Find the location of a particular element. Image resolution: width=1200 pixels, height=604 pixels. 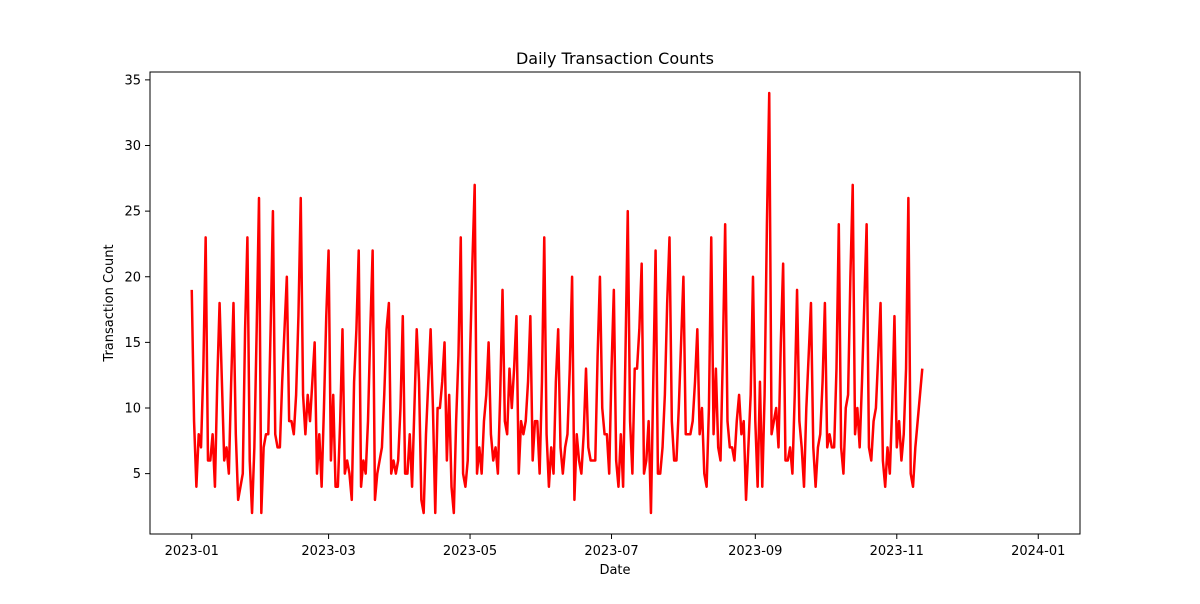

chart-title: Daily Transaction Counts is located at coordinates (615, 58).